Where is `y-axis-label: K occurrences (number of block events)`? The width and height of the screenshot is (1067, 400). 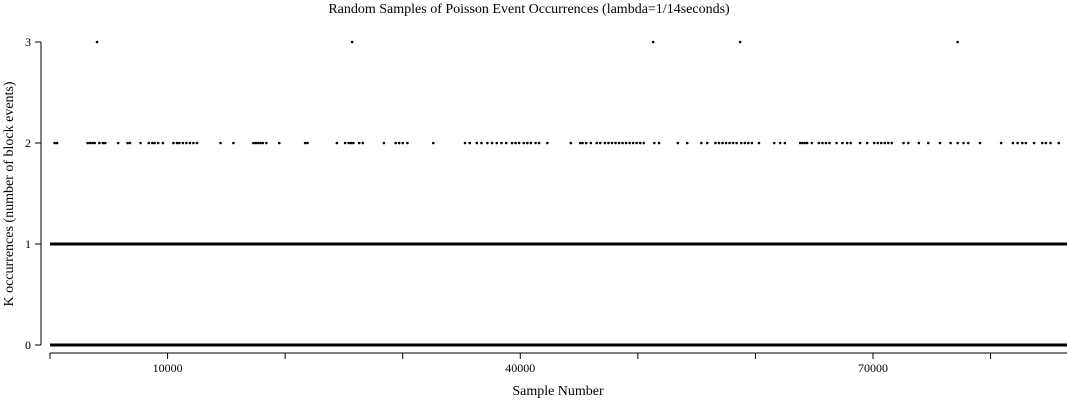
y-axis-label: K occurrences (number of block events) is located at coordinates (9, 193).